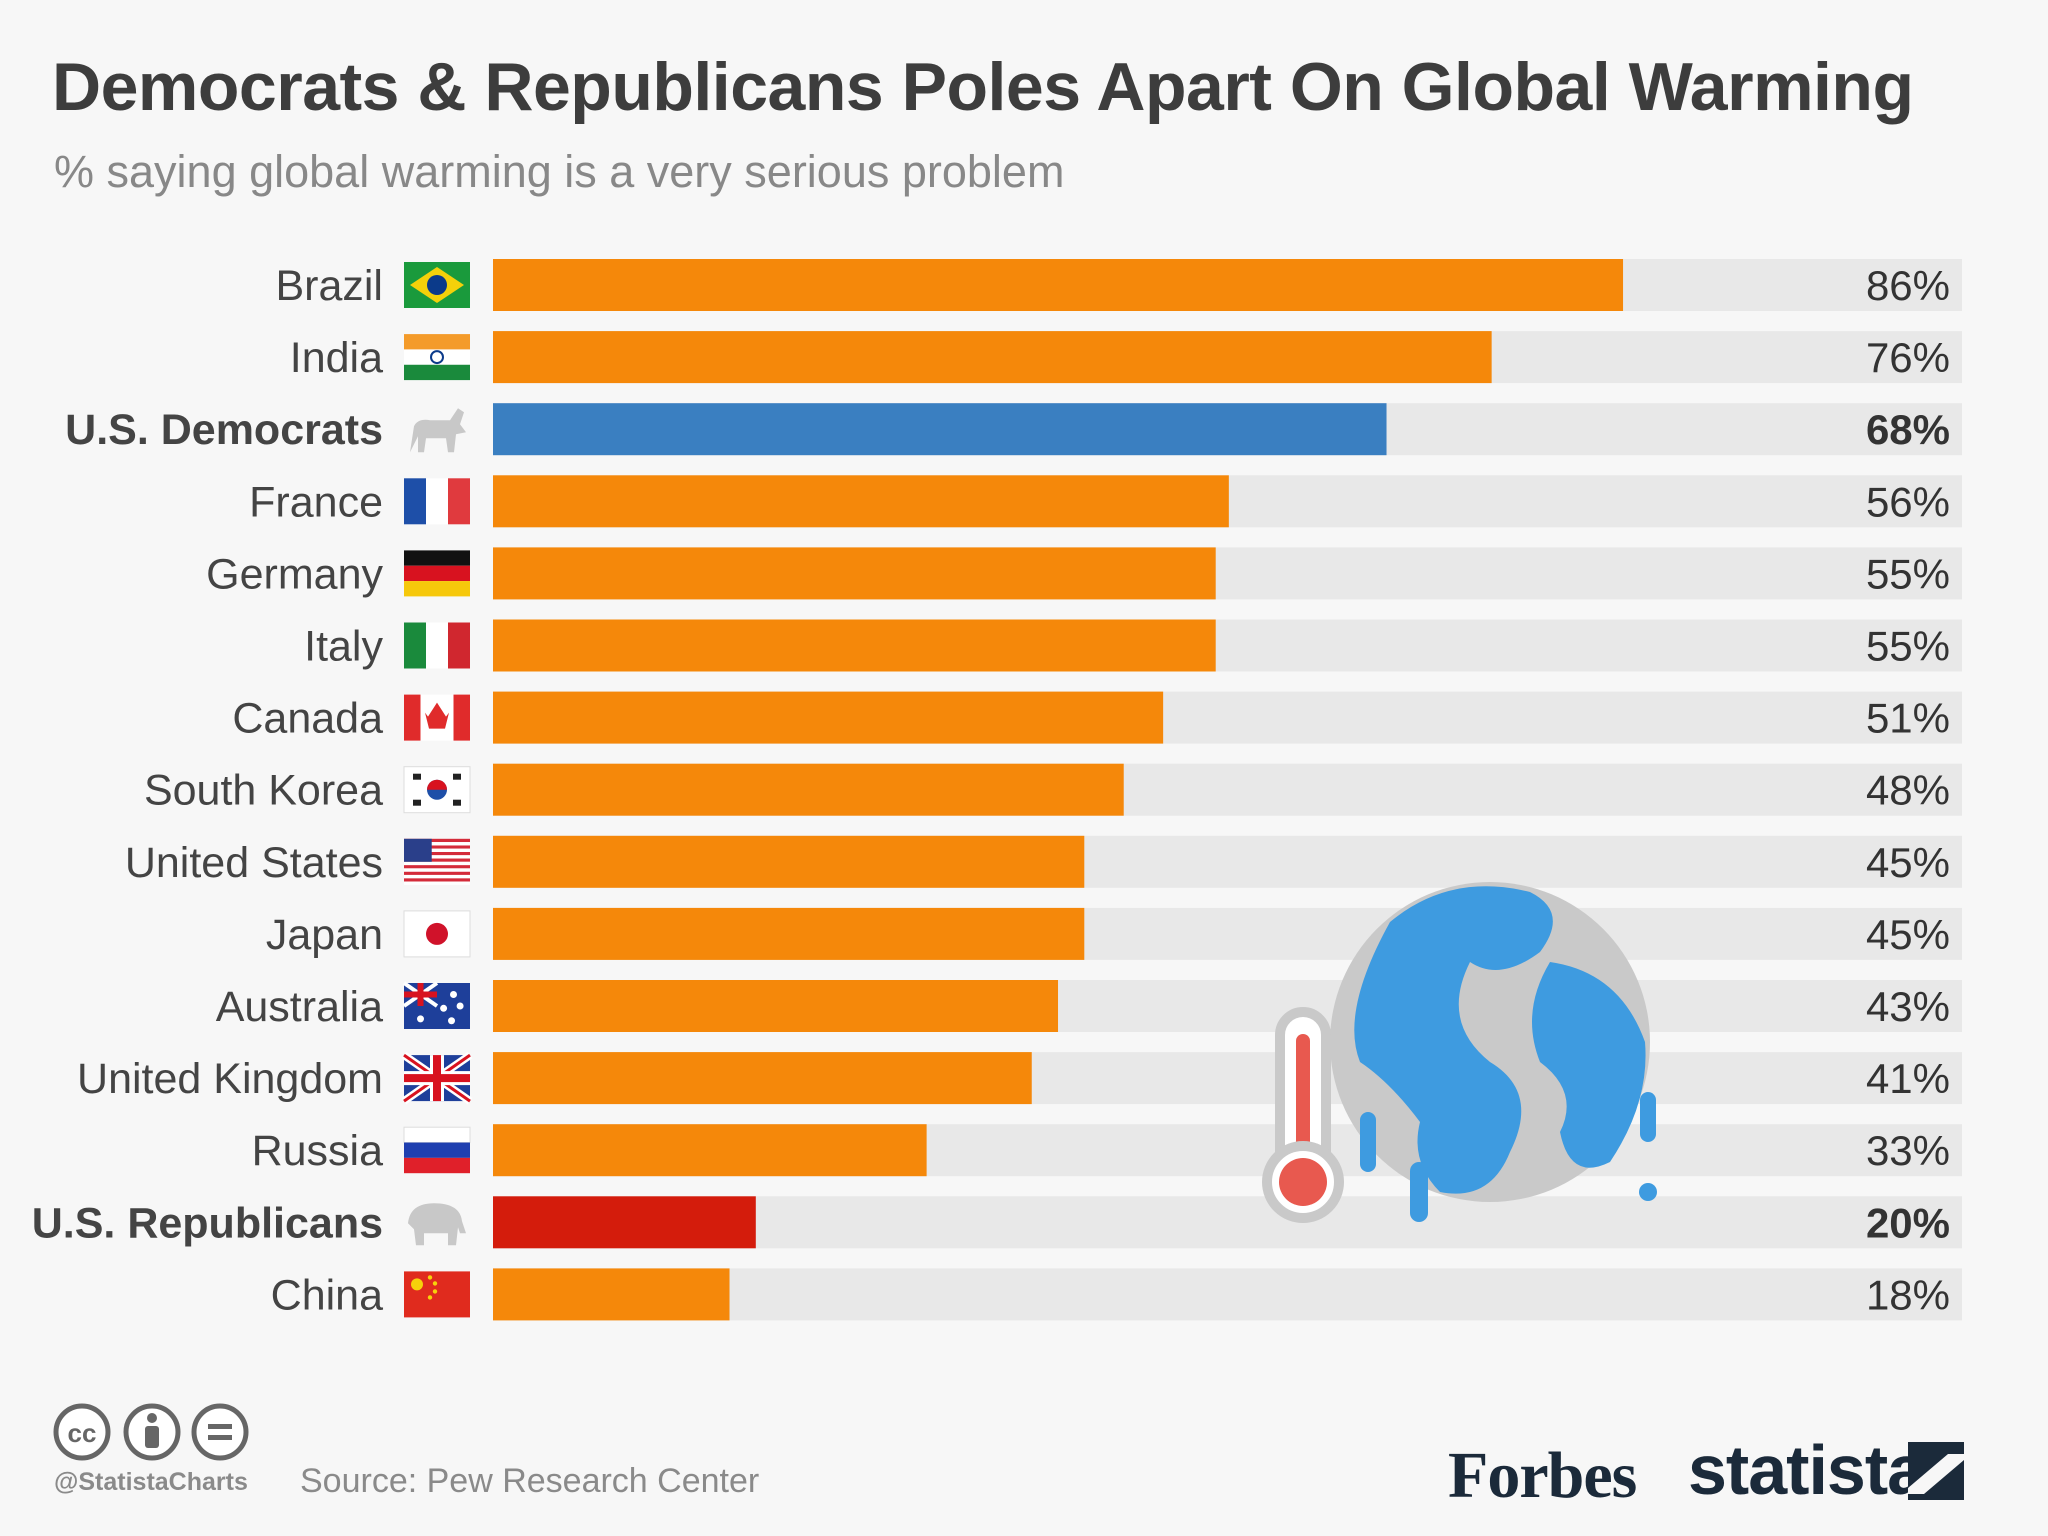 The height and width of the screenshot is (1536, 2048). I want to click on category-label-germany: Germany, so click(294, 574).